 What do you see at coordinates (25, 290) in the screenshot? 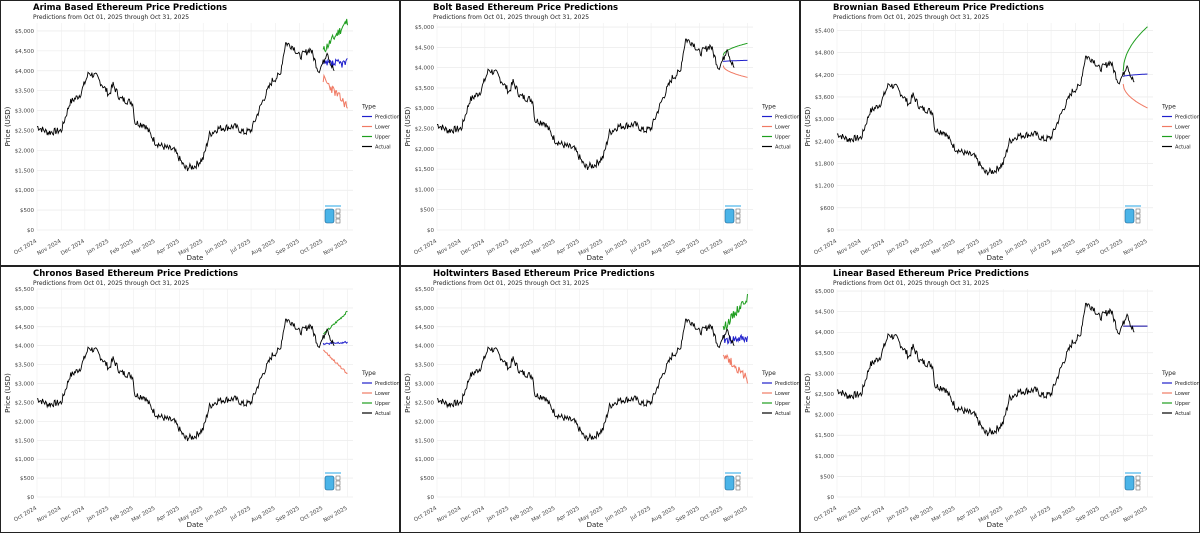
I see `y-tick-label: $5,500` at bounding box center [25, 290].